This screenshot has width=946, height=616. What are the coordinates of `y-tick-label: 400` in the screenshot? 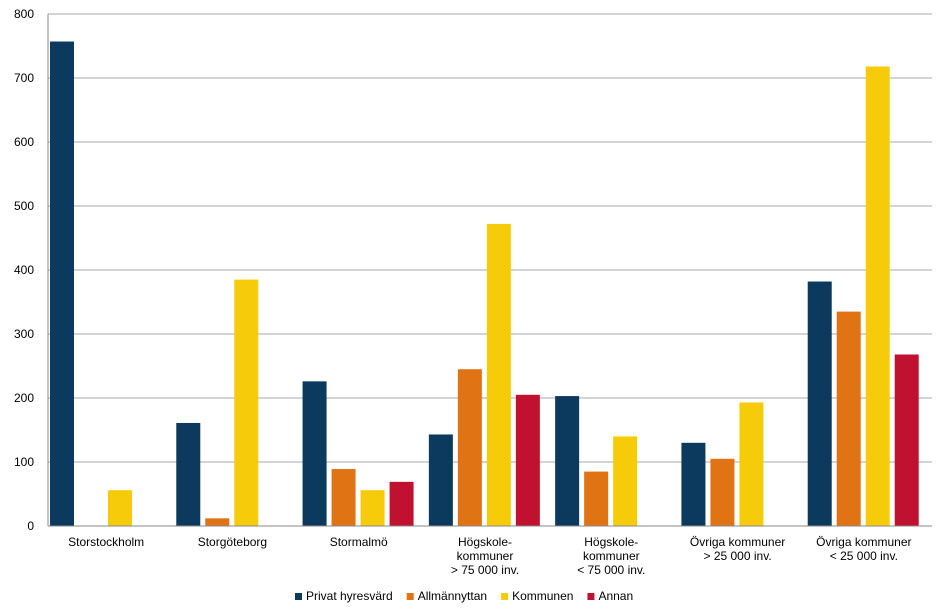 It's located at (24, 270).